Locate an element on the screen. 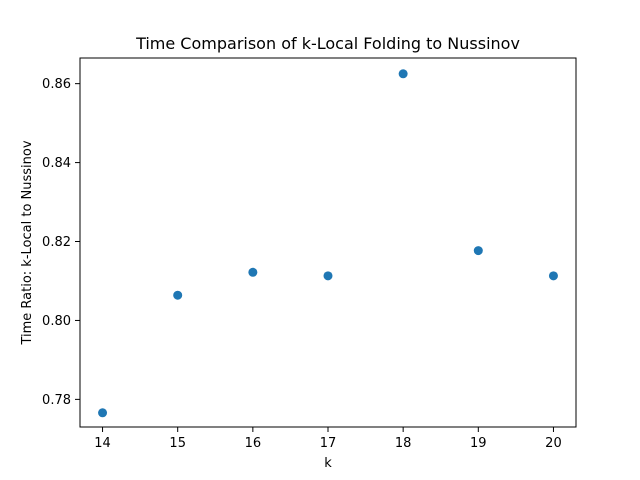 This screenshot has width=640, height=480. x-axis-label: k is located at coordinates (328, 463).